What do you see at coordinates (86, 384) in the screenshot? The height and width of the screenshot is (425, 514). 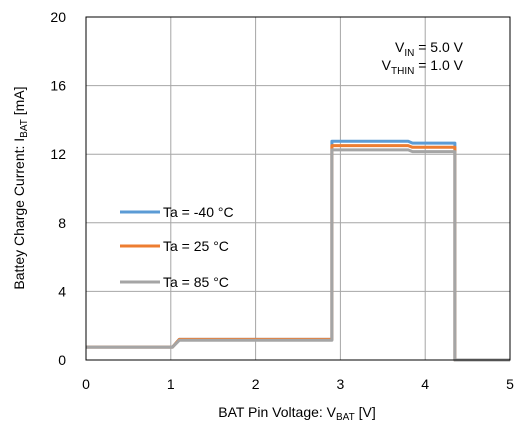 I see `x-tick-label: 0` at bounding box center [86, 384].